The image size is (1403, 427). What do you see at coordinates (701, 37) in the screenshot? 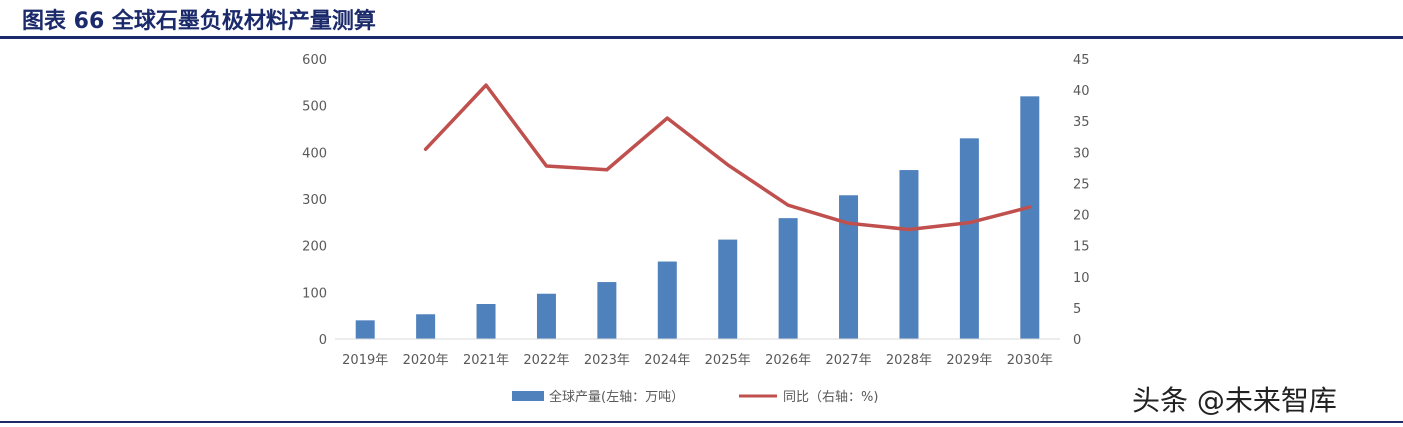
I see `title-rule` at bounding box center [701, 37].